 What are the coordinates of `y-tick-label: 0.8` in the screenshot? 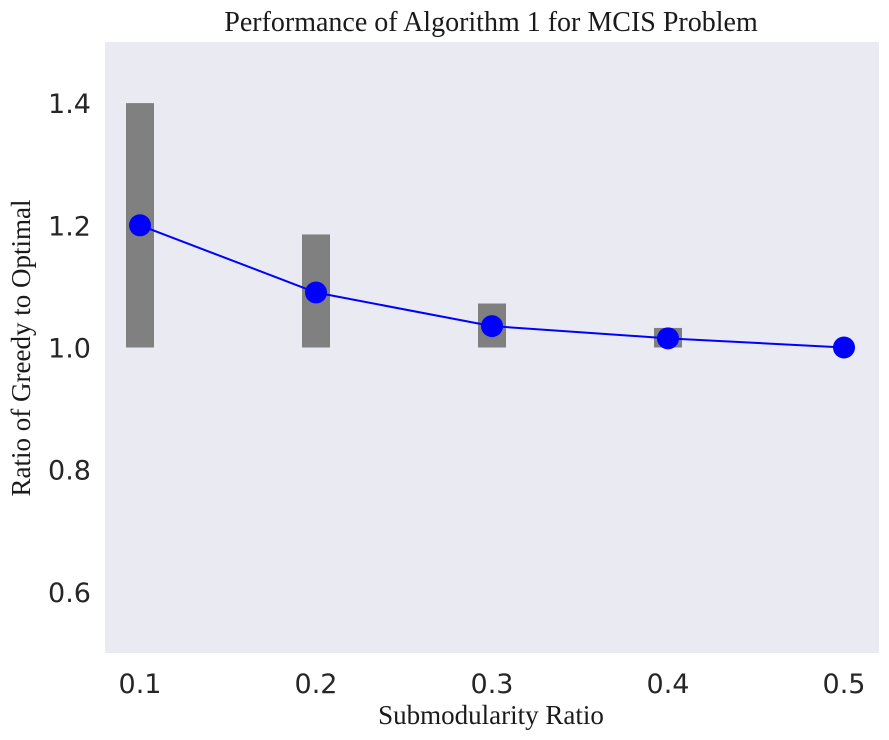 It's located at (69, 471).